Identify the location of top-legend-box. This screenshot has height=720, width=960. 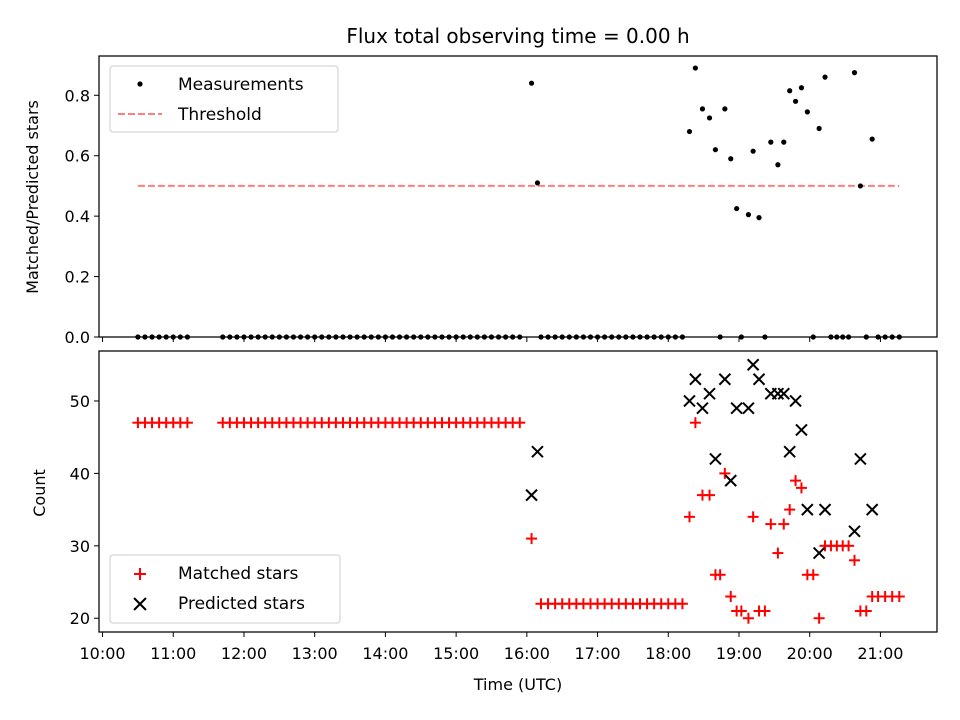
(224, 99).